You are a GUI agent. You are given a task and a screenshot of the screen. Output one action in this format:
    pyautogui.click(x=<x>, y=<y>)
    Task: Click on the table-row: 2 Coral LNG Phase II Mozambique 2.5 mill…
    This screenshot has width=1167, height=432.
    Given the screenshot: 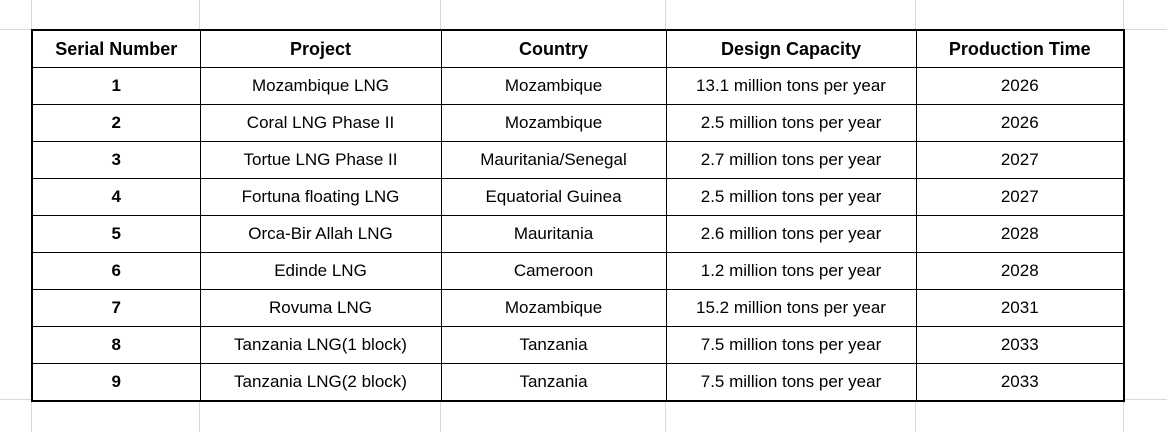 What is the action you would take?
    pyautogui.click(x=578, y=123)
    